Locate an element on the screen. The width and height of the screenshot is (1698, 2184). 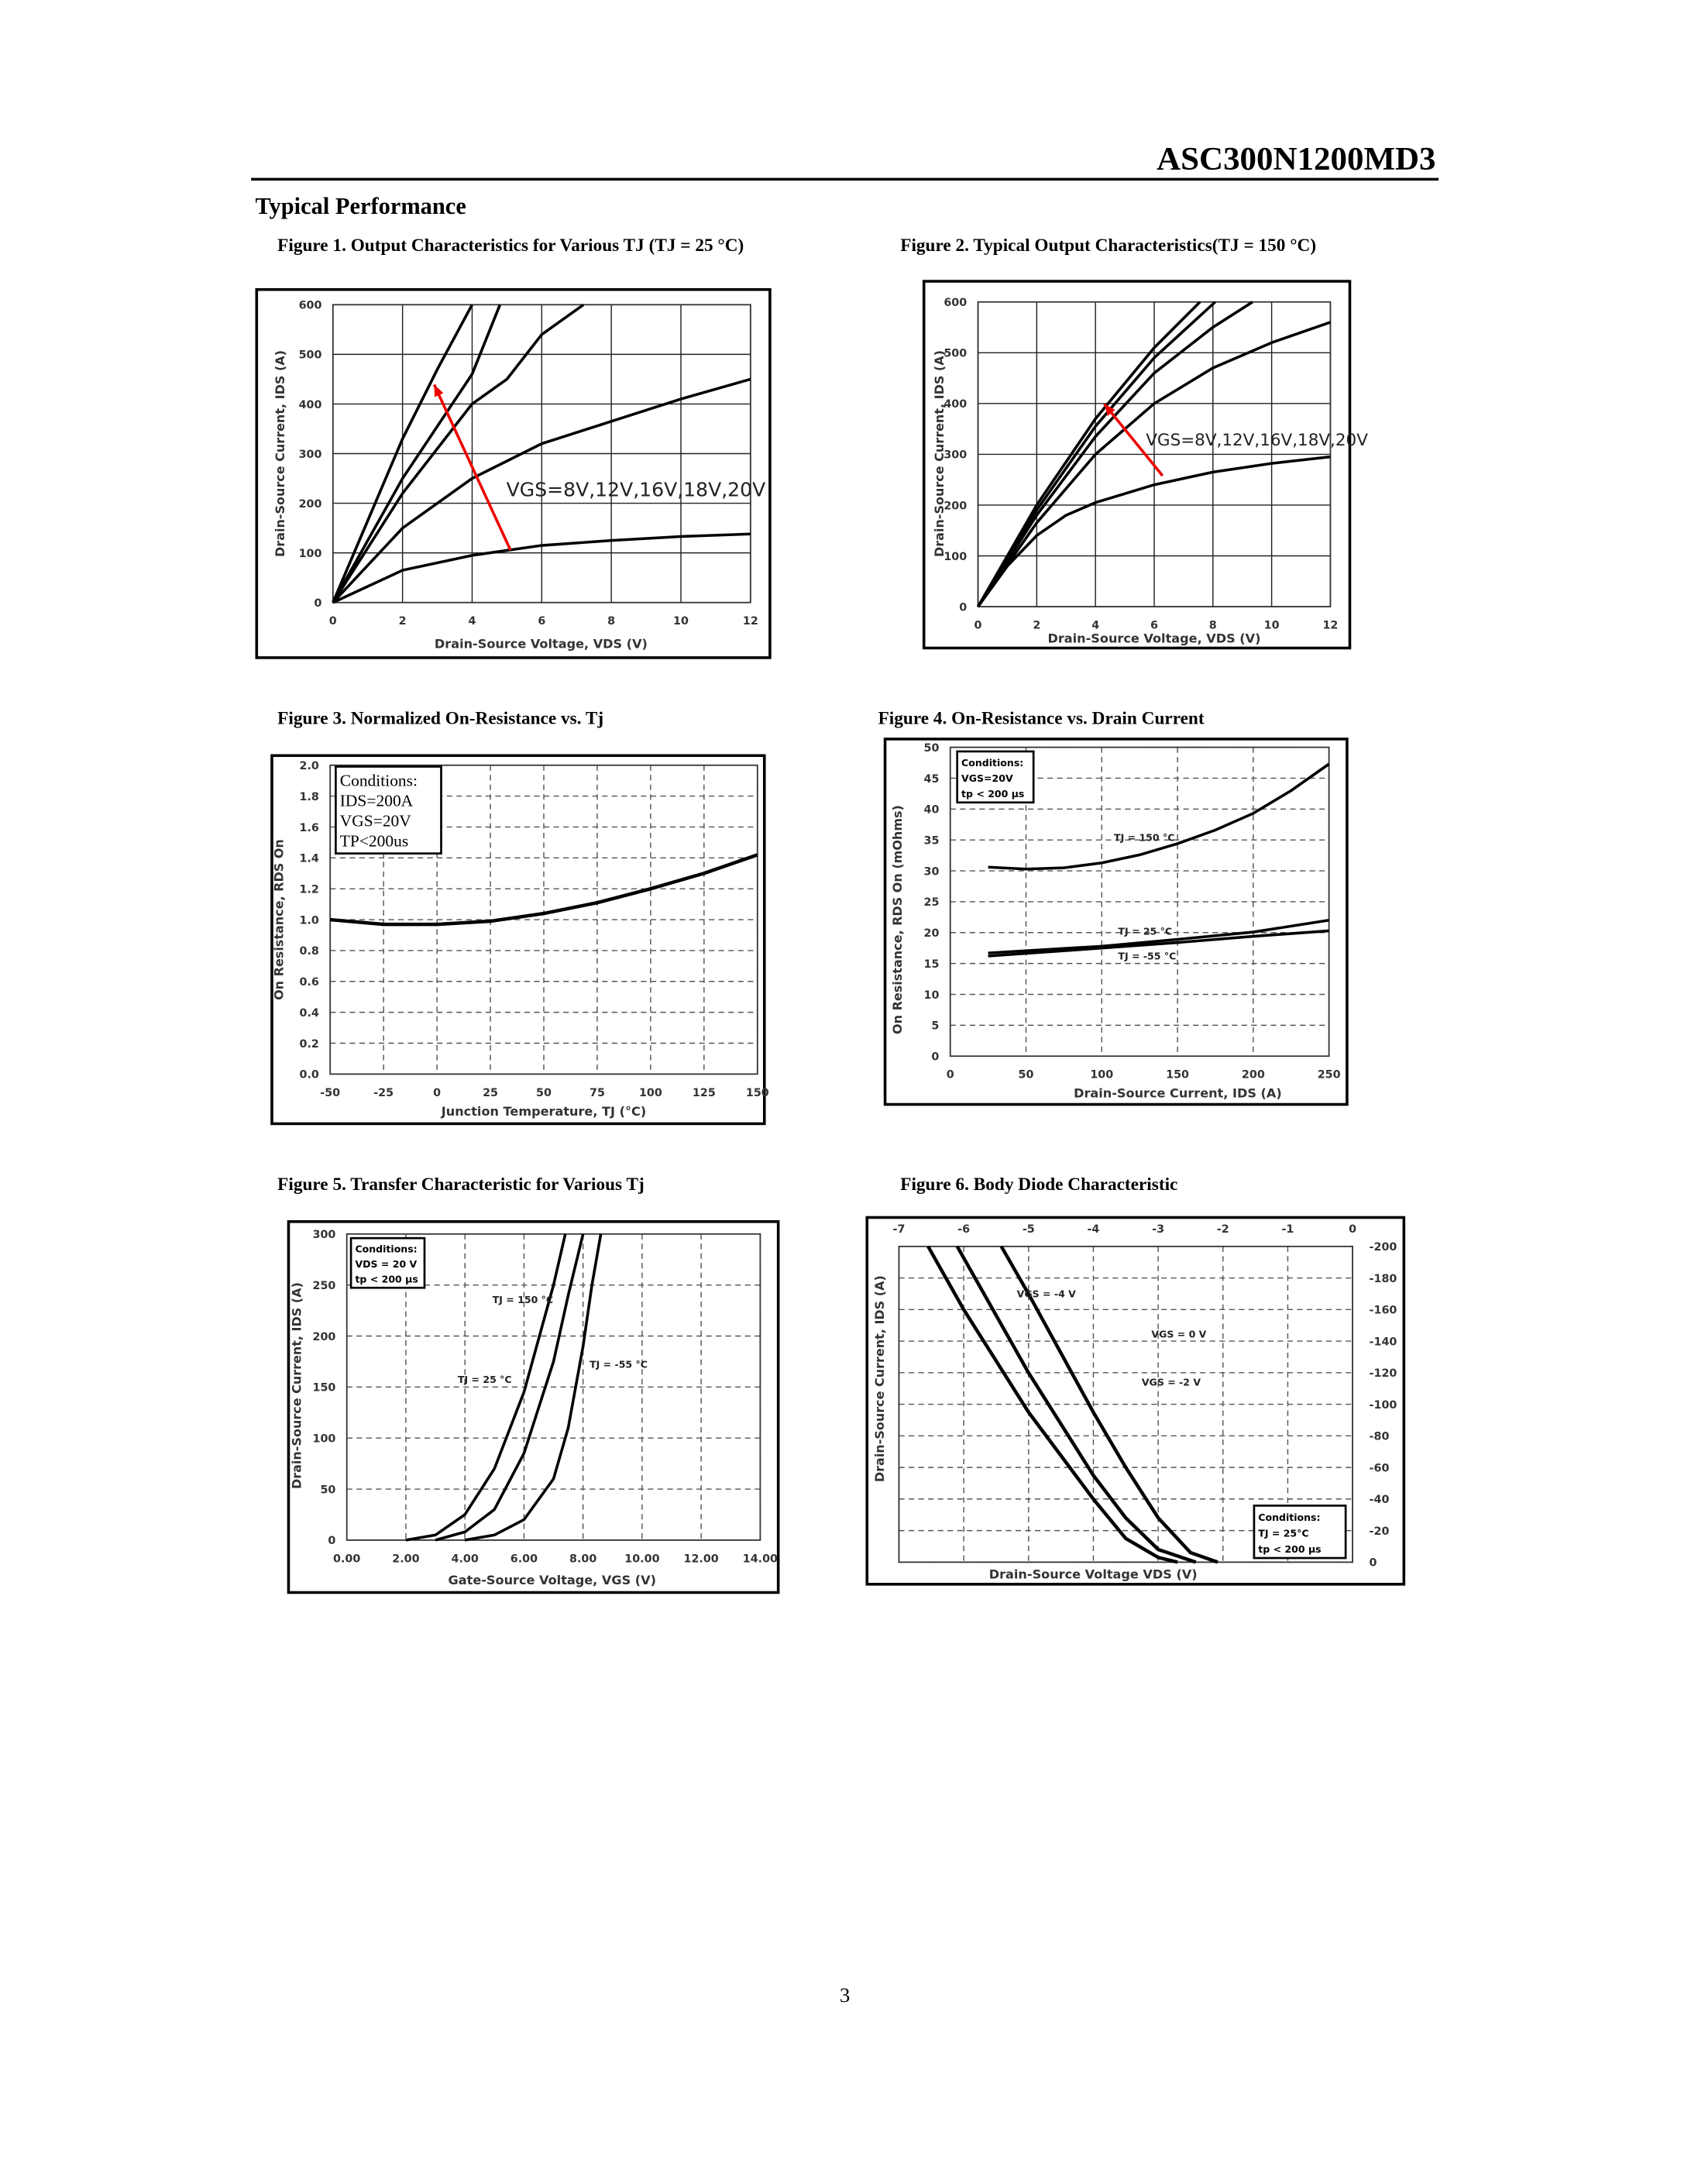
x-tick-label: 14.00 is located at coordinates (760, 1559).